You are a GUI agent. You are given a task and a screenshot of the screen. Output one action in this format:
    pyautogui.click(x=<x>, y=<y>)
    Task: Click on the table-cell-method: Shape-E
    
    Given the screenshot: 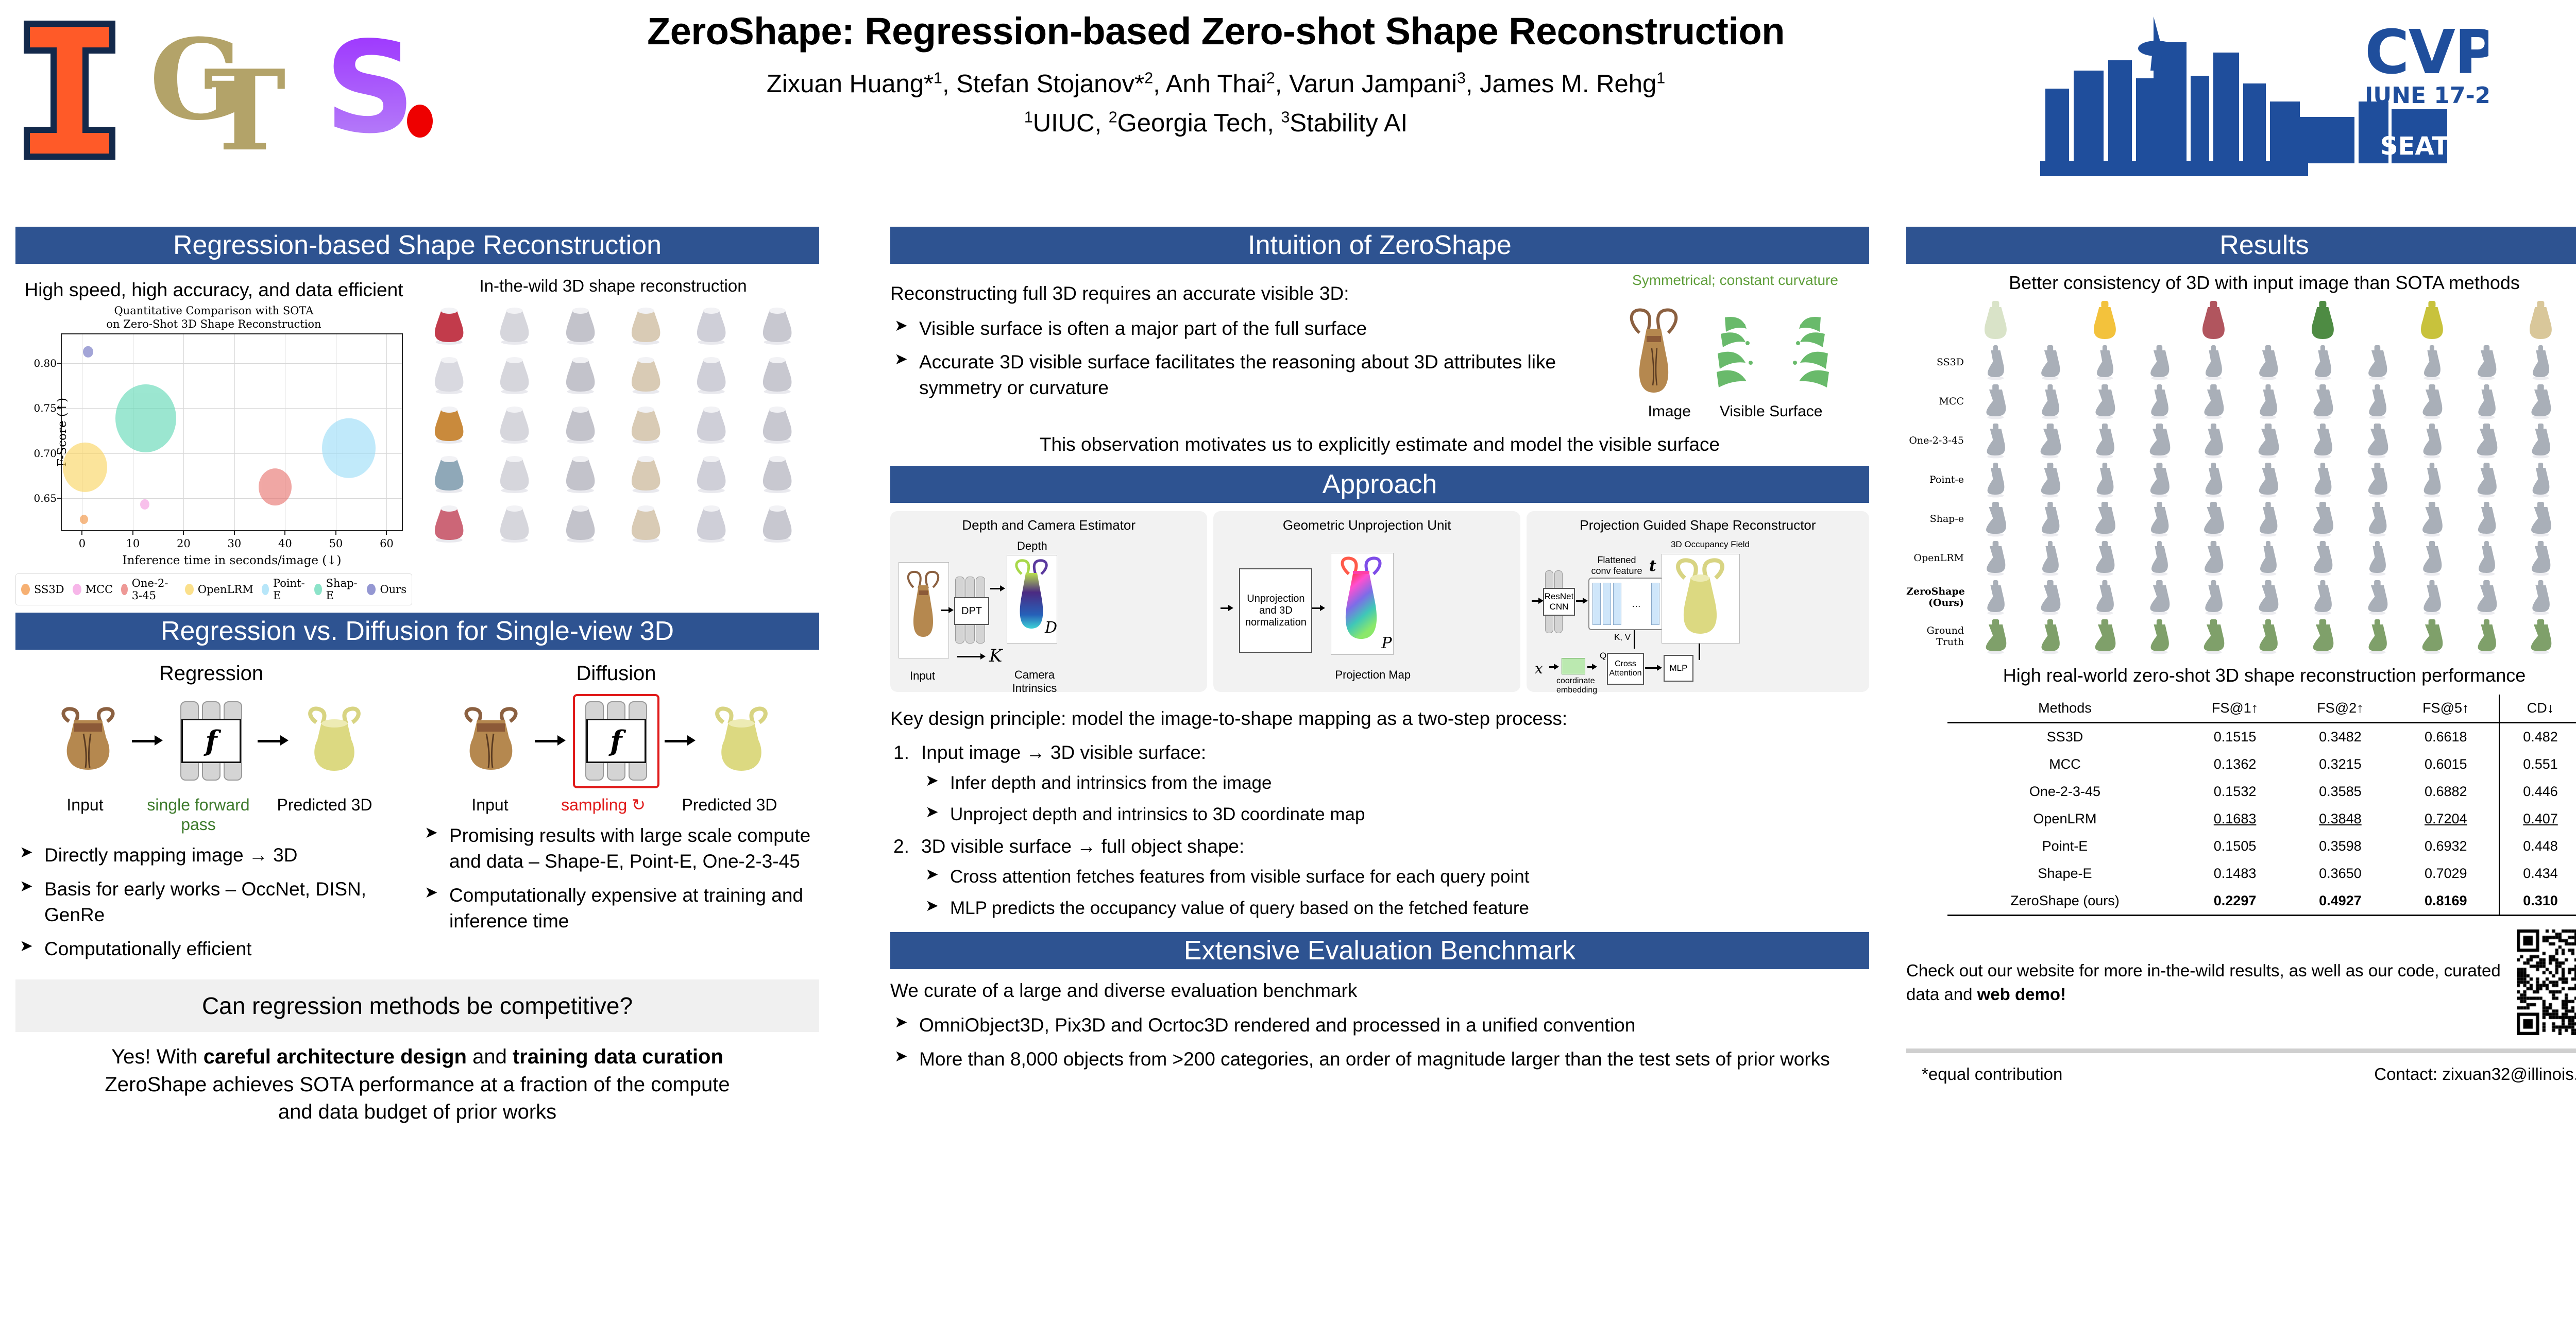 What is the action you would take?
    pyautogui.click(x=2065, y=873)
    